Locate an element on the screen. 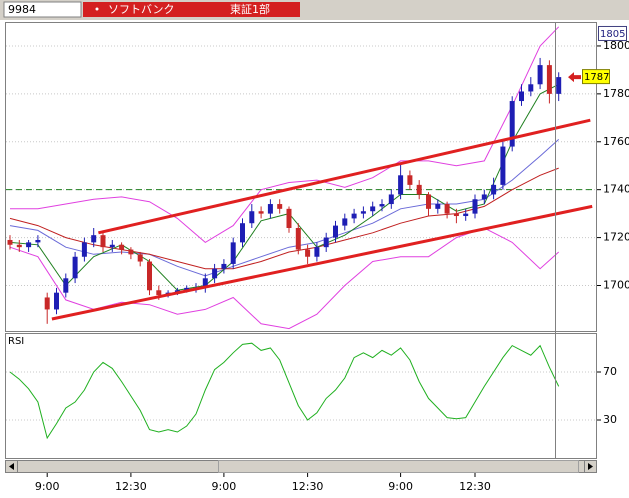 The width and height of the screenshot is (629, 498). arrow-left is located at coordinates (11, 466).